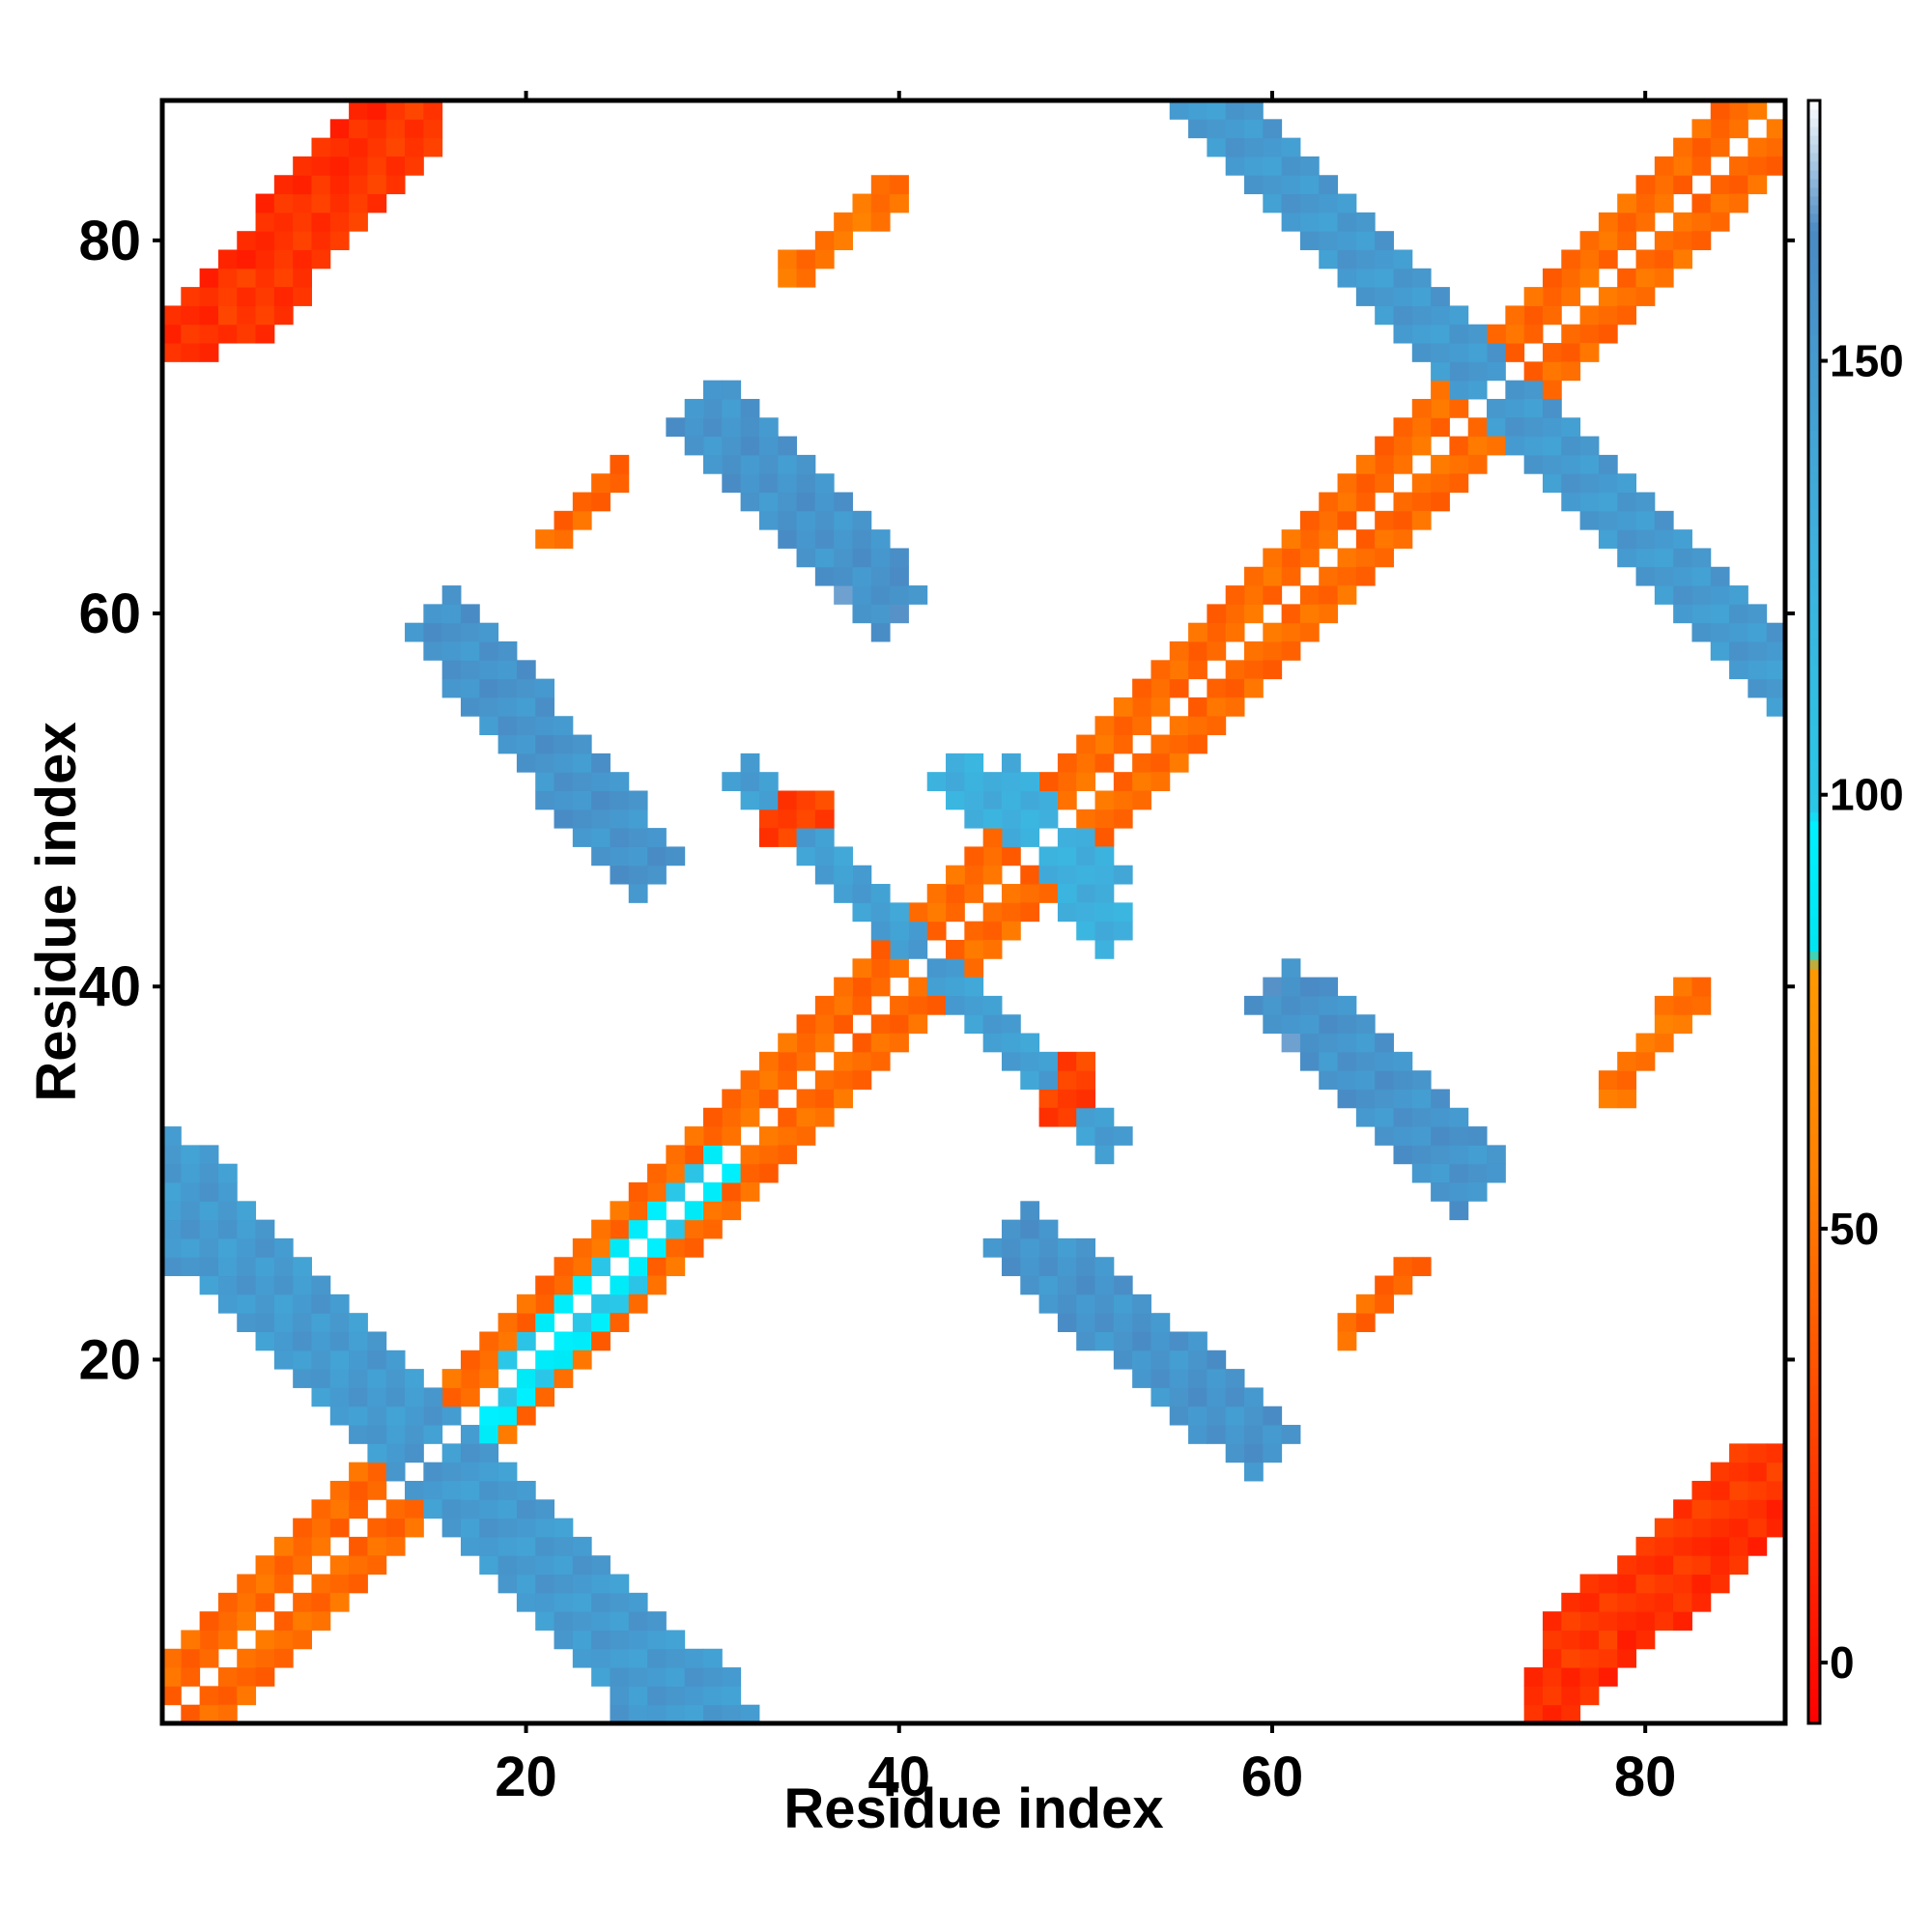  I want to click on x-tick-label: 60, so click(1272, 1777).